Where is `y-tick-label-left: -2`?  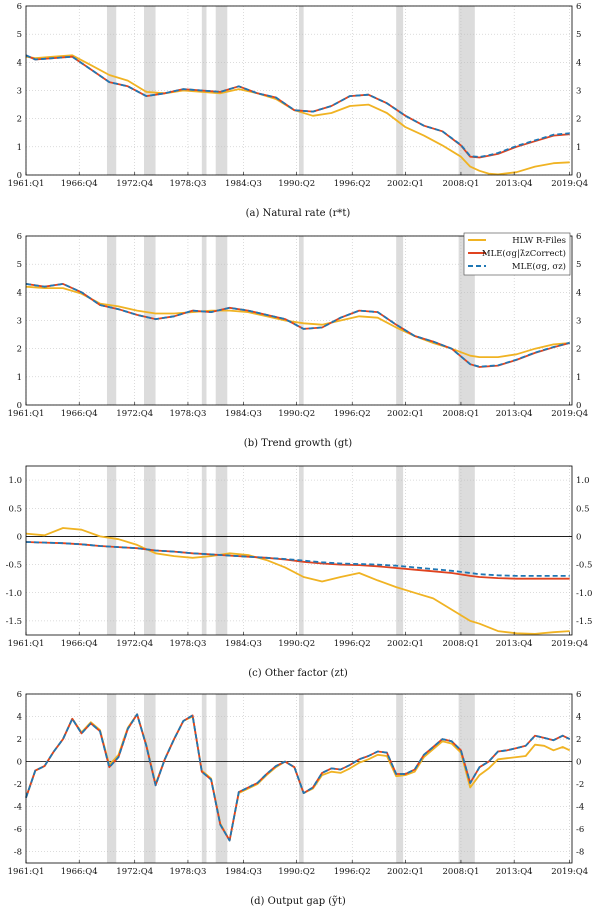
y-tick-label-left: -2 is located at coordinates (18, 785).